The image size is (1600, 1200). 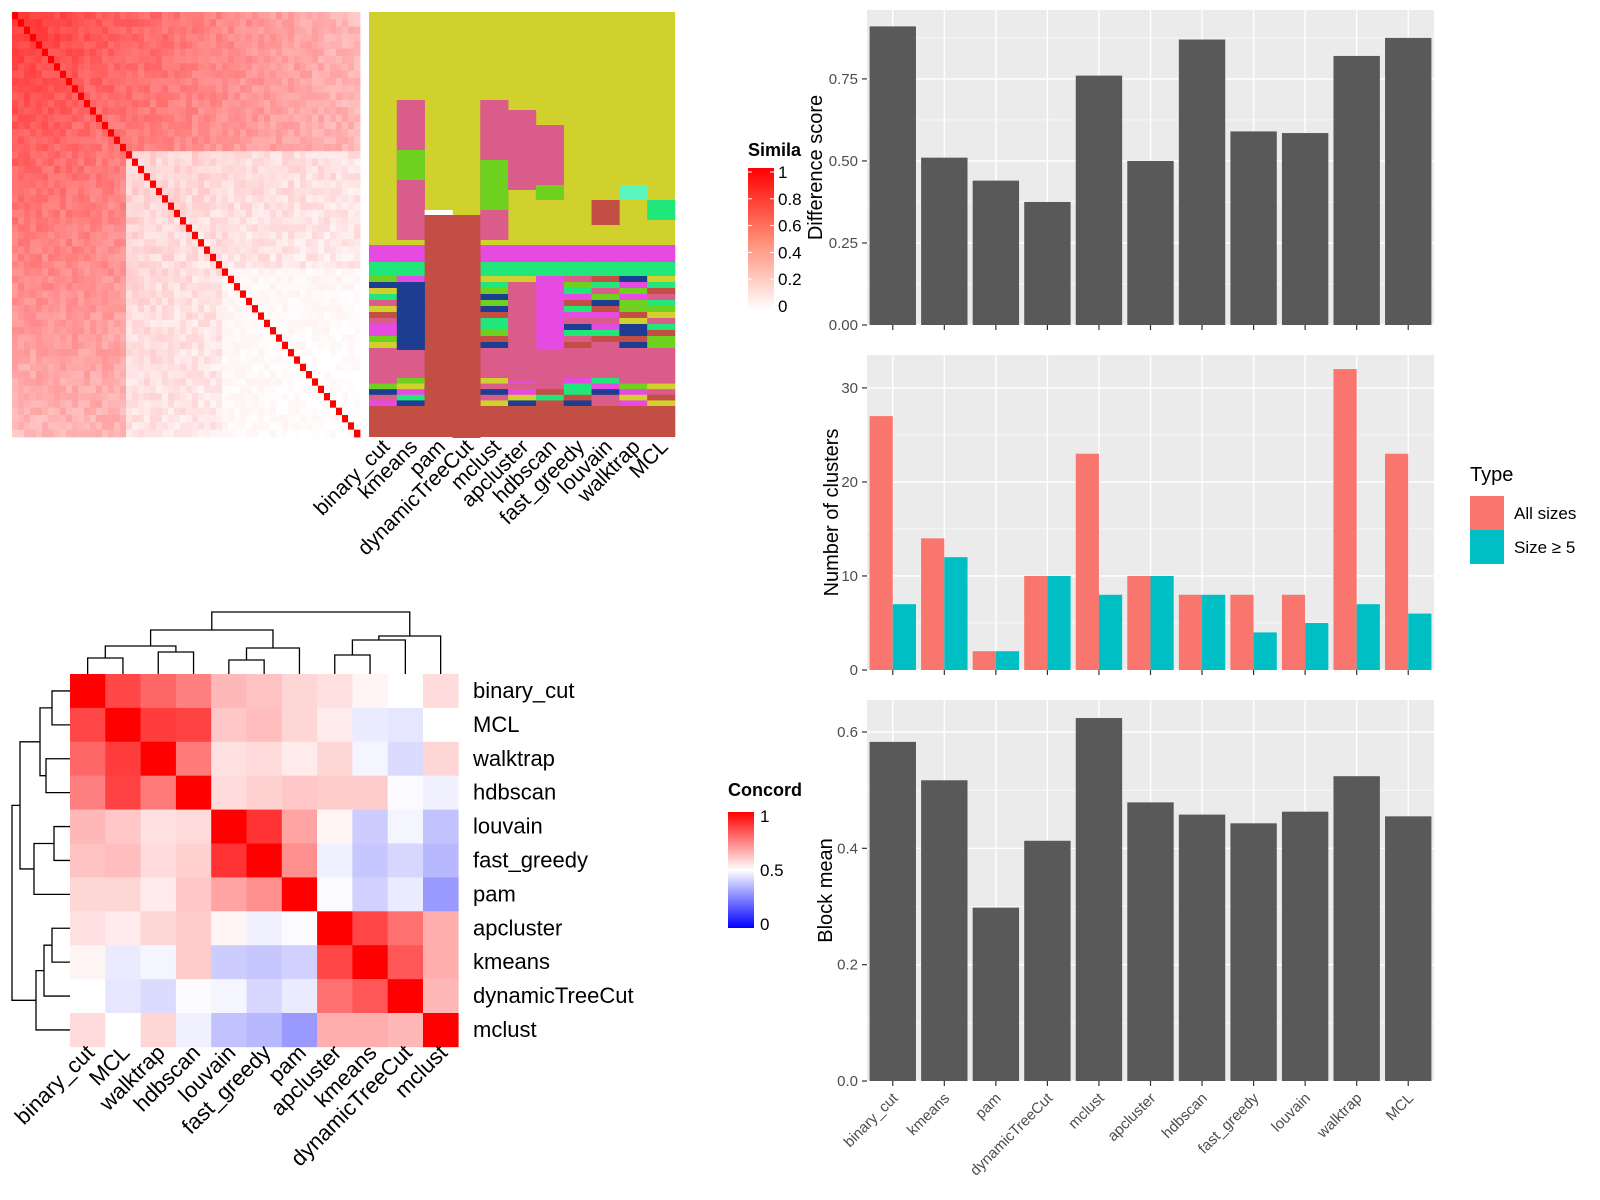 I want to click on y-axis-label: Number of clusters, so click(x=832, y=513).